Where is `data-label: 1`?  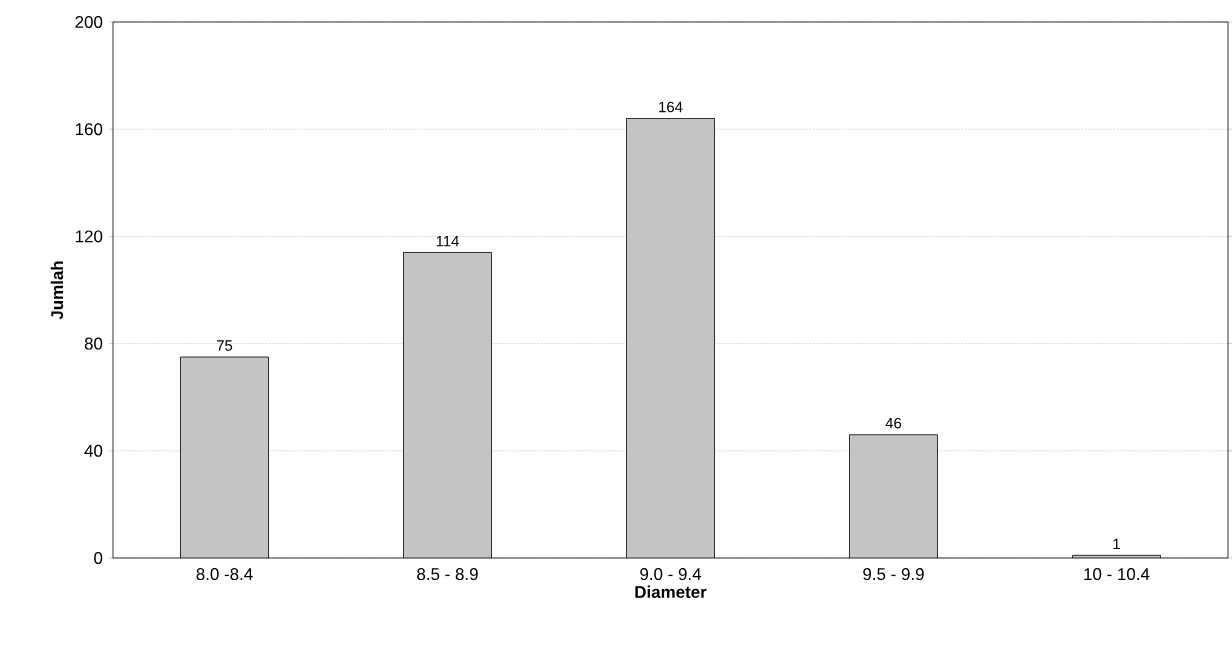 data-label: 1 is located at coordinates (1116, 544).